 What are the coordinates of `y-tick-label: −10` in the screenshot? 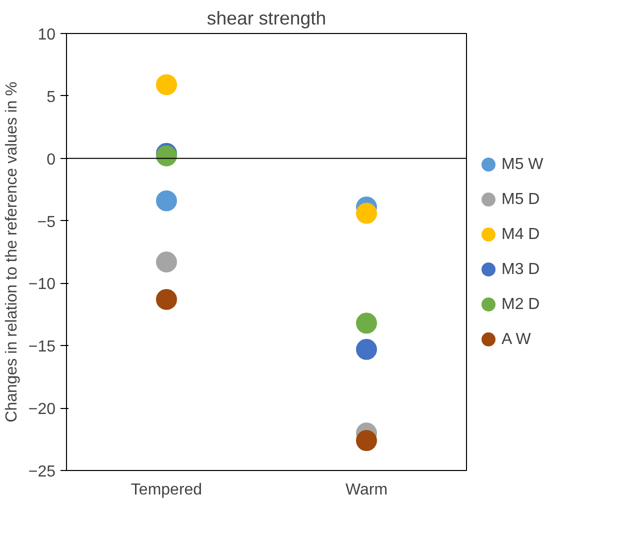 It's located at (42, 285).